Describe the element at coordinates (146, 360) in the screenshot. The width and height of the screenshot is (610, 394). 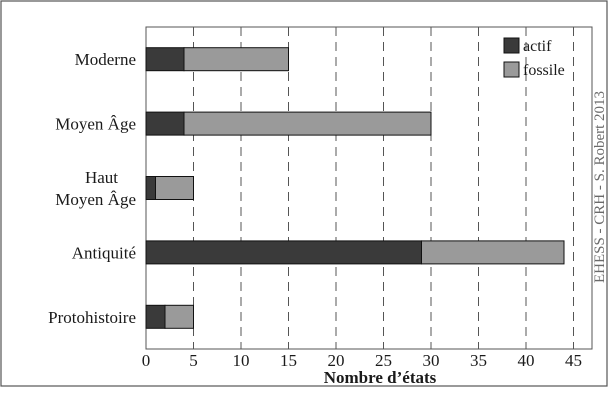
I see `x-tick-label: 0` at that location.